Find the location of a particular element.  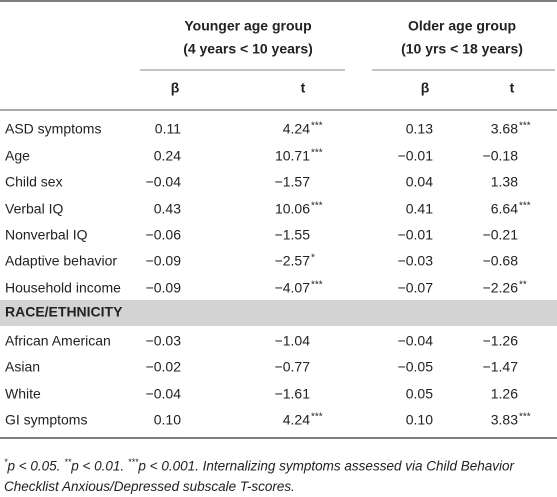

group-title: Older age group is located at coordinates (462, 26).